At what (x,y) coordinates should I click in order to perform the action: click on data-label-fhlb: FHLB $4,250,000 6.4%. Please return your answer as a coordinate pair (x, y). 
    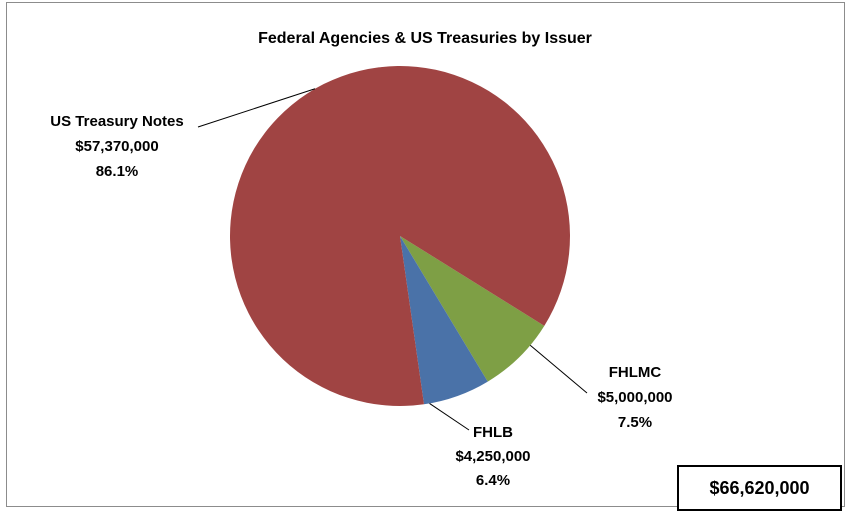
    Looking at the image, I should click on (492, 456).